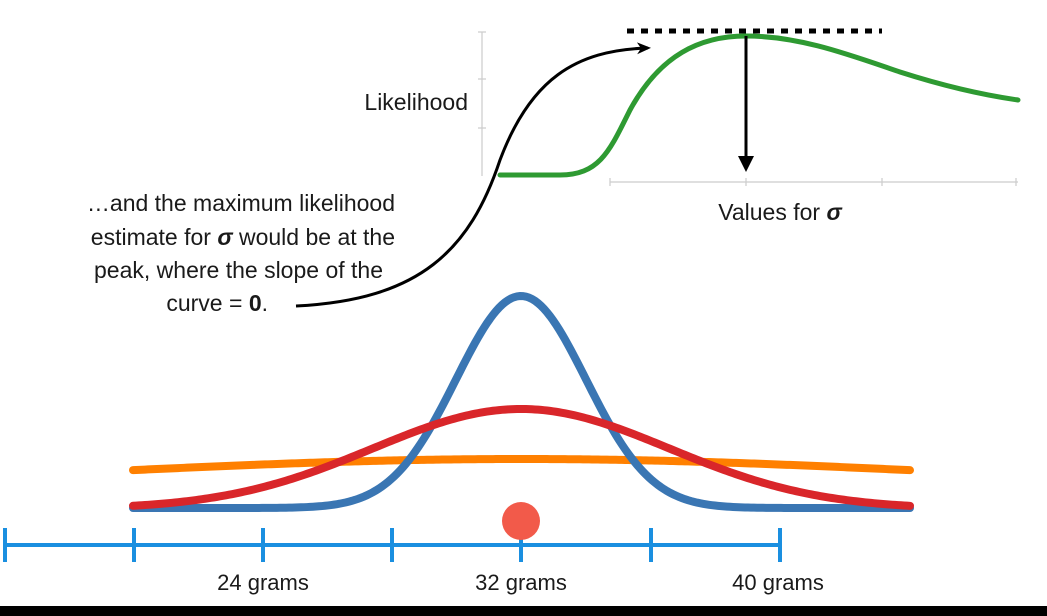 The image size is (1047, 616). Describe the element at coordinates (521, 521) in the screenshot. I see `data-point` at that location.